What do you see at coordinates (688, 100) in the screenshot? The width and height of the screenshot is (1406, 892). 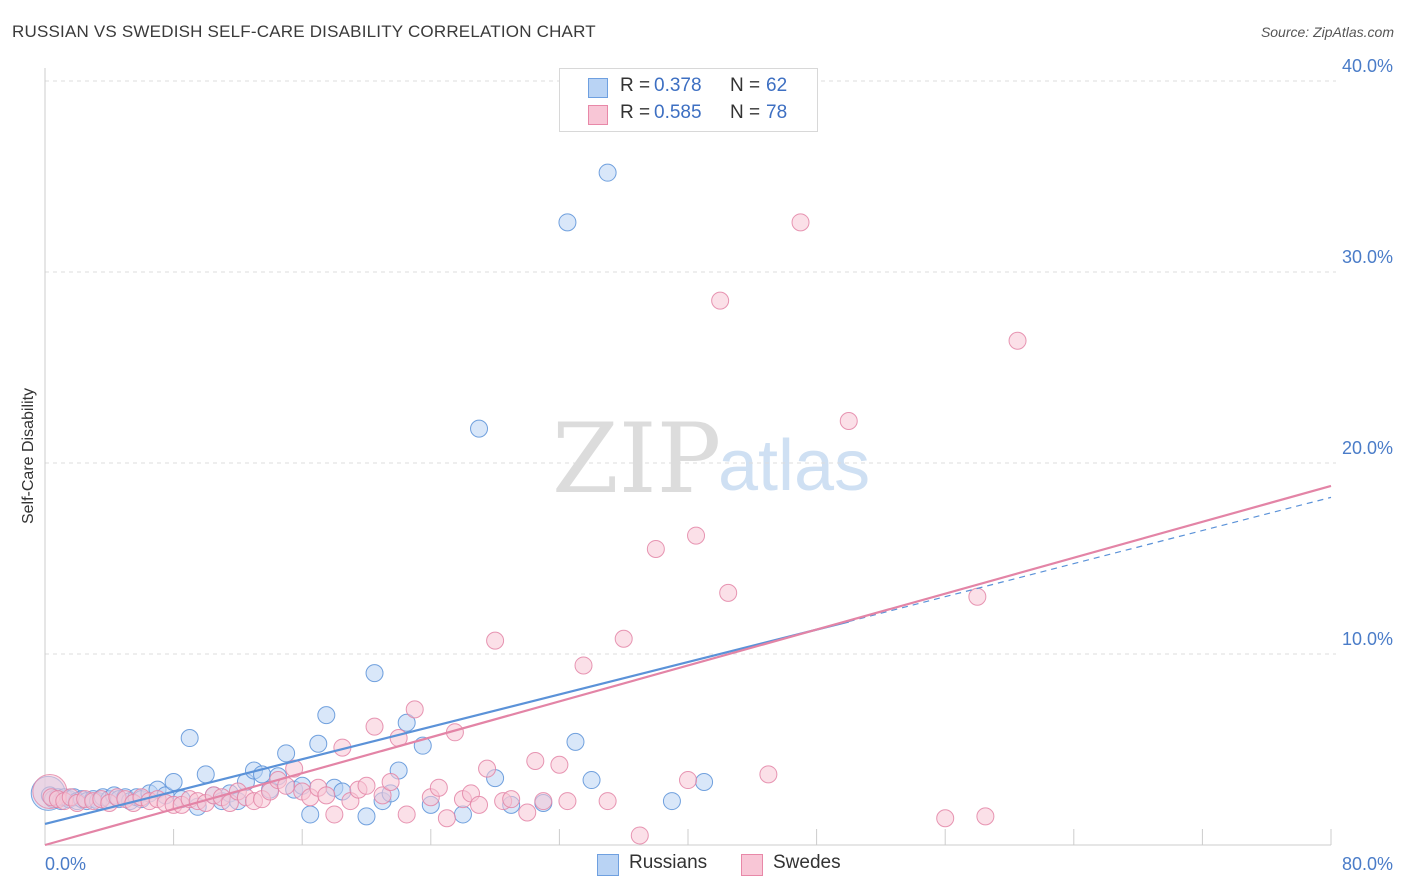 I see `stats-legend: R = 0.378 N = 62 R = 0.585 N = 78` at bounding box center [688, 100].